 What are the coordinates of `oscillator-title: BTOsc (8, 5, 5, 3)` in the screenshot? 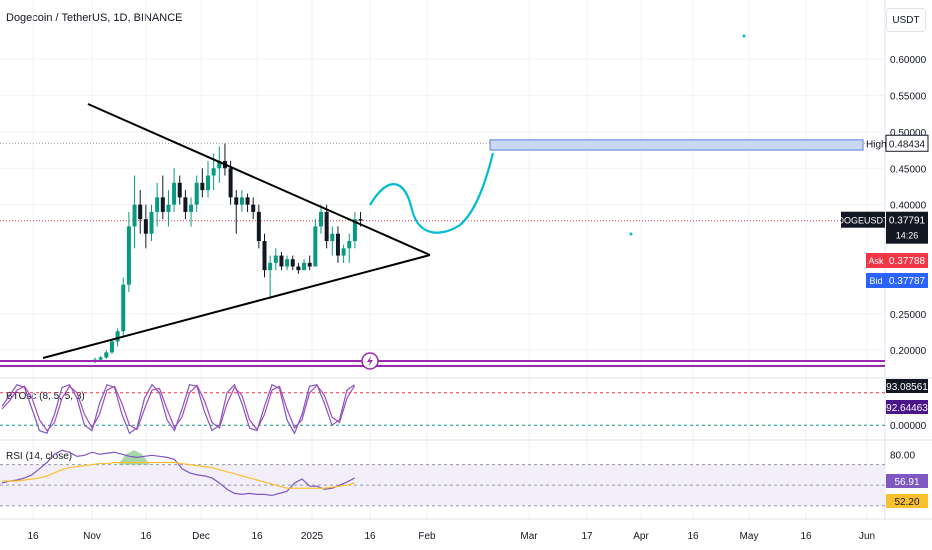 It's located at (45, 396).